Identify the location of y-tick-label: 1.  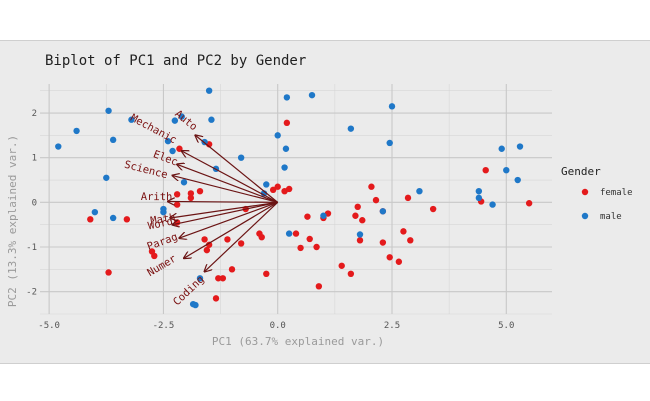
(34, 159).